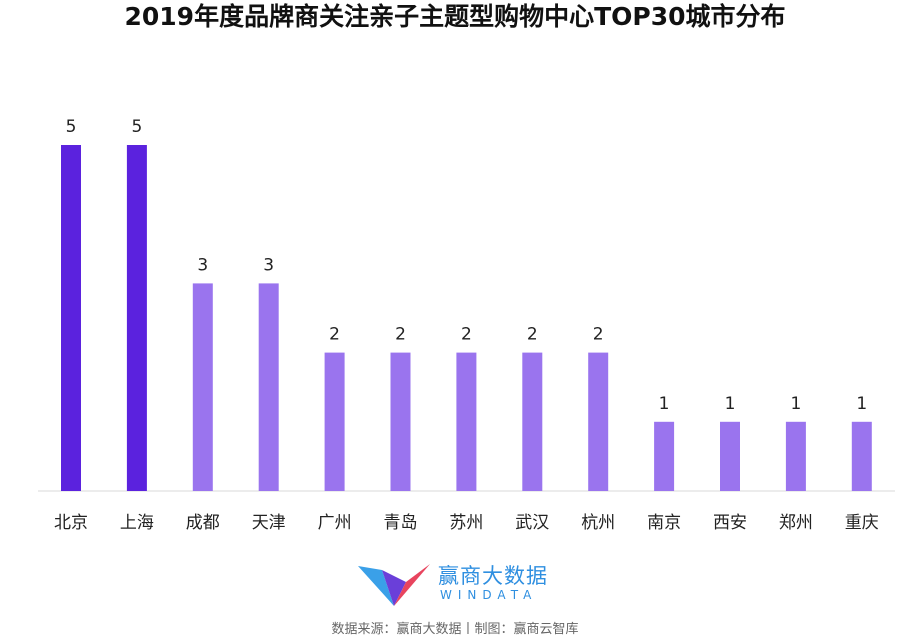 This screenshot has width=910, height=638. Describe the element at coordinates (394, 585) in the screenshot. I see `windata-logo-icon` at that location.